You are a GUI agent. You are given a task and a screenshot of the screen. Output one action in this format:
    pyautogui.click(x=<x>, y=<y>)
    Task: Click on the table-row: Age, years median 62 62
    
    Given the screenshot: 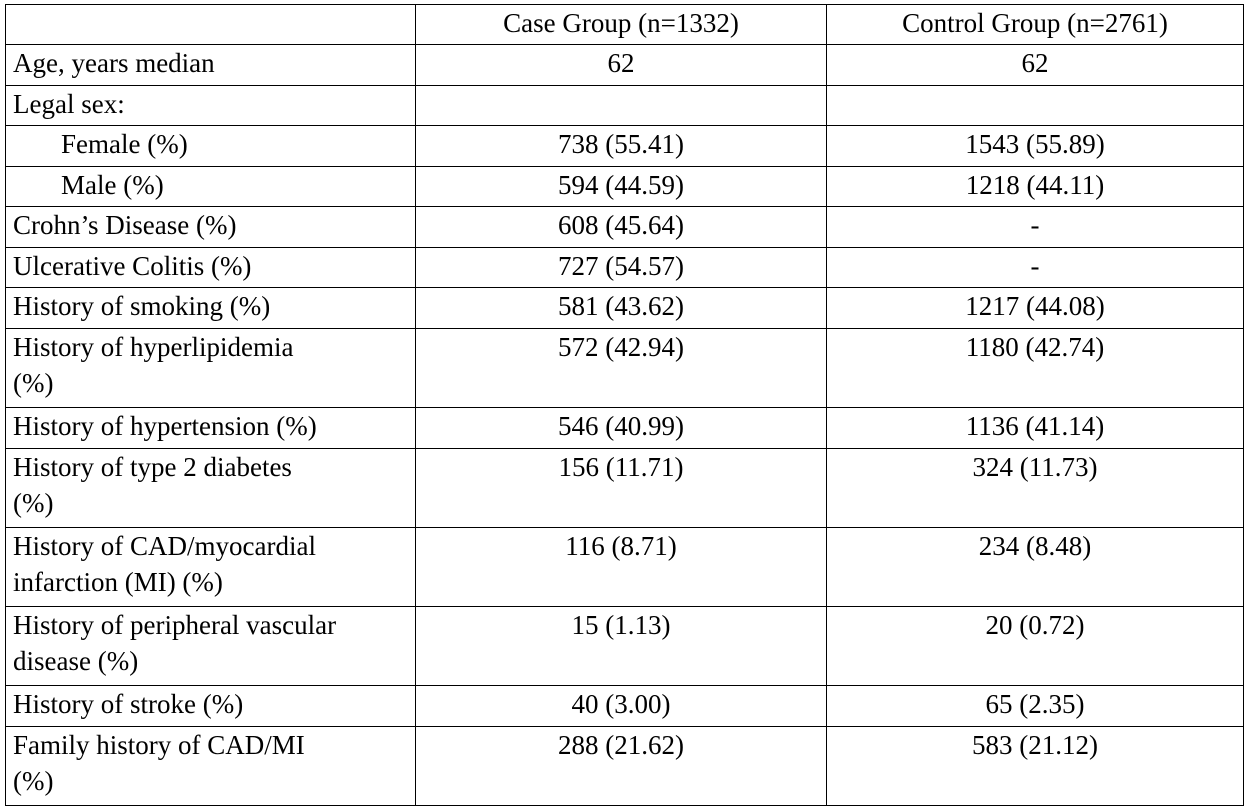 What is the action you would take?
    pyautogui.click(x=624, y=65)
    